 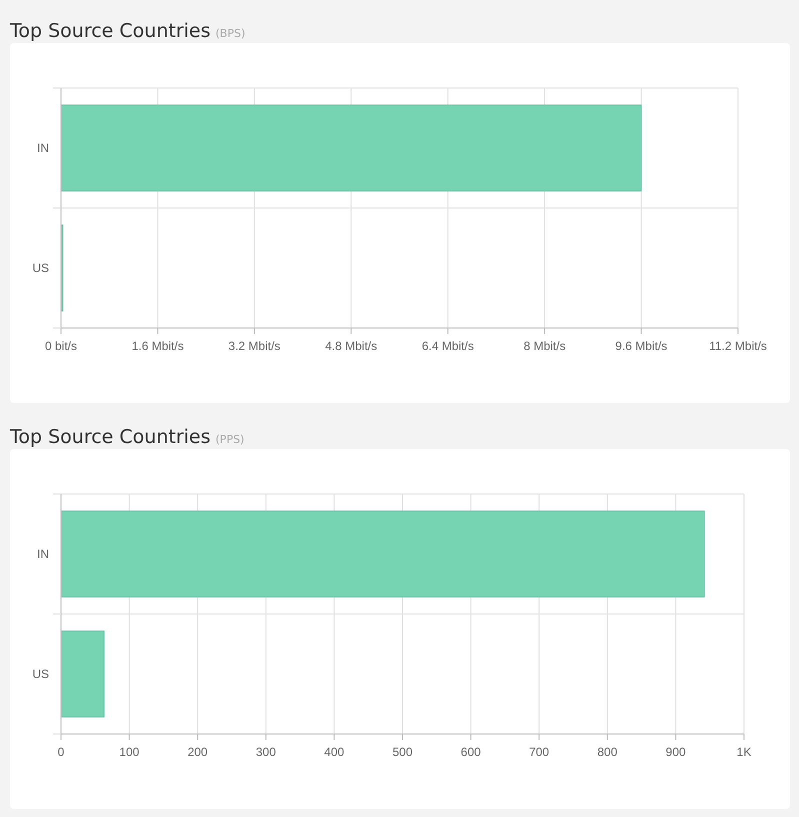 What do you see at coordinates (607, 752) in the screenshot?
I see `x-tick-label: 800` at bounding box center [607, 752].